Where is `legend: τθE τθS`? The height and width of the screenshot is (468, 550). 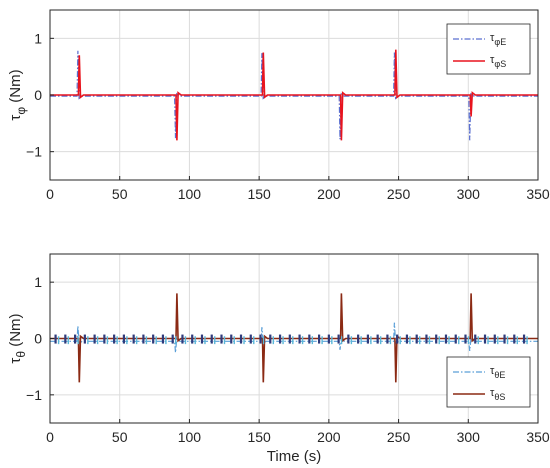 legend: τθE τθS is located at coordinates (488, 382).